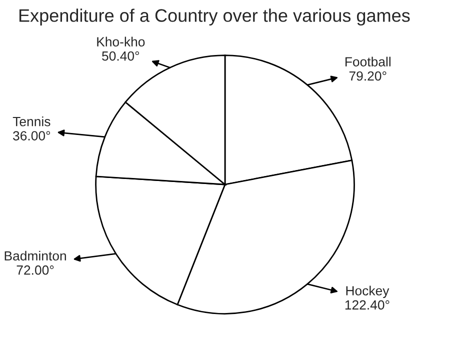 The height and width of the screenshot is (347, 450). Describe the element at coordinates (31, 121) in the screenshot. I see `slice-label: Tennis` at that location.